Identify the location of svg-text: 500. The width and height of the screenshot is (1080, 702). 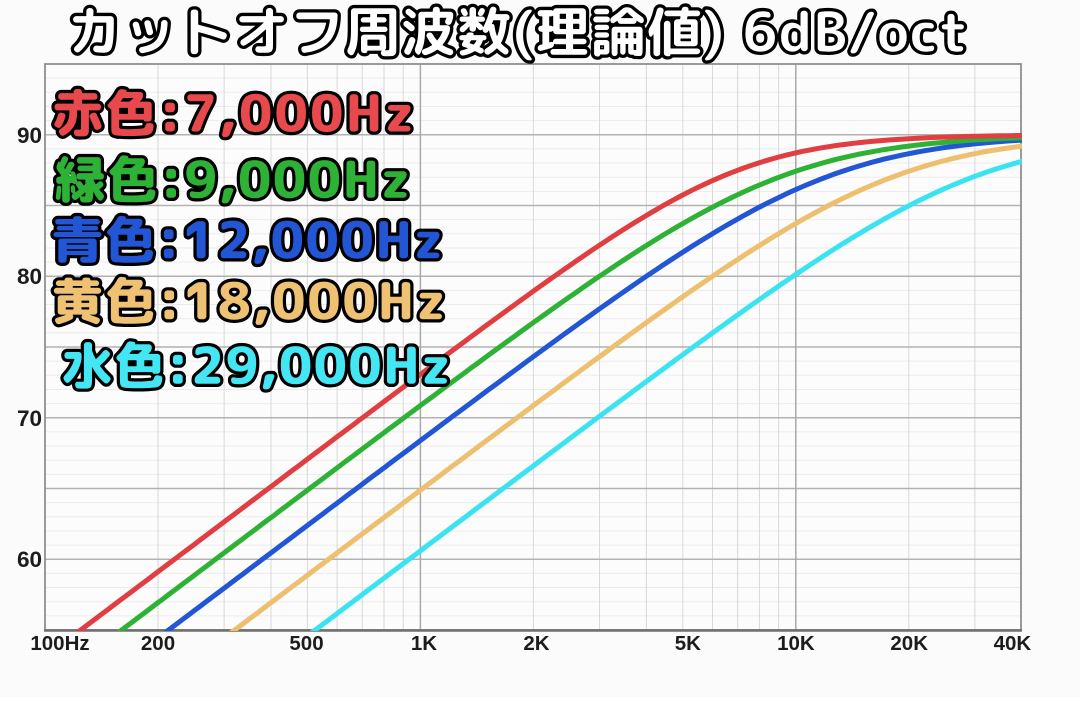
(306, 643).